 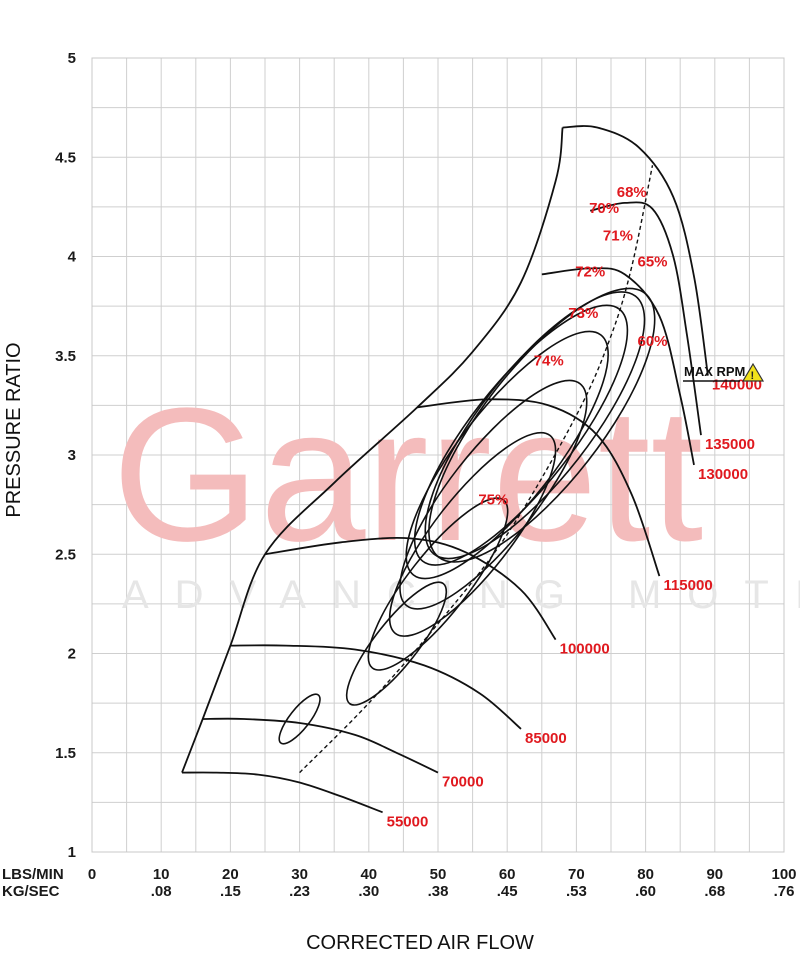 I want to click on x-tick-label: .76, so click(x=784, y=891).